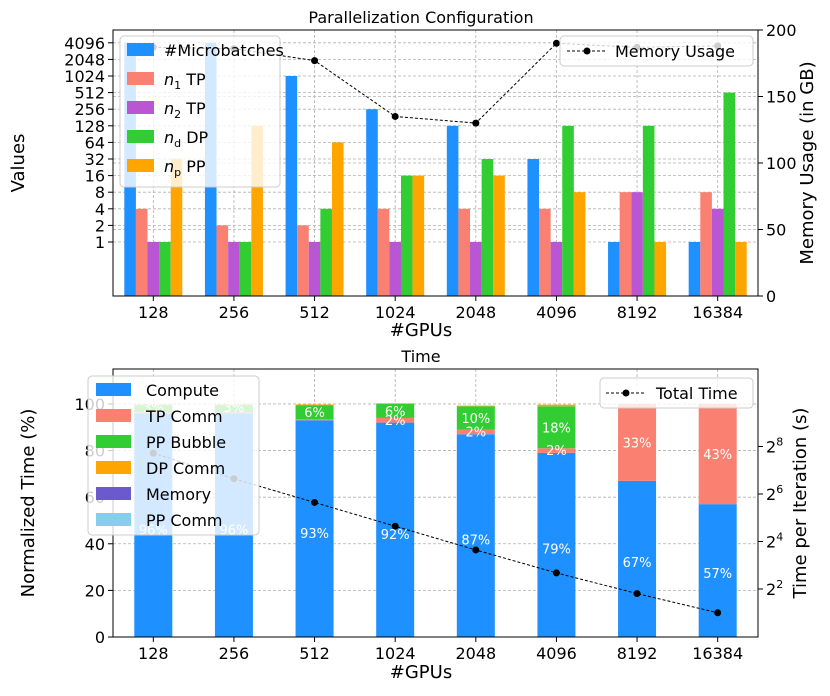 The image size is (830, 696). Describe the element at coordinates (95, 142) in the screenshot. I see `config-y-tick-label-64: 64` at that location.